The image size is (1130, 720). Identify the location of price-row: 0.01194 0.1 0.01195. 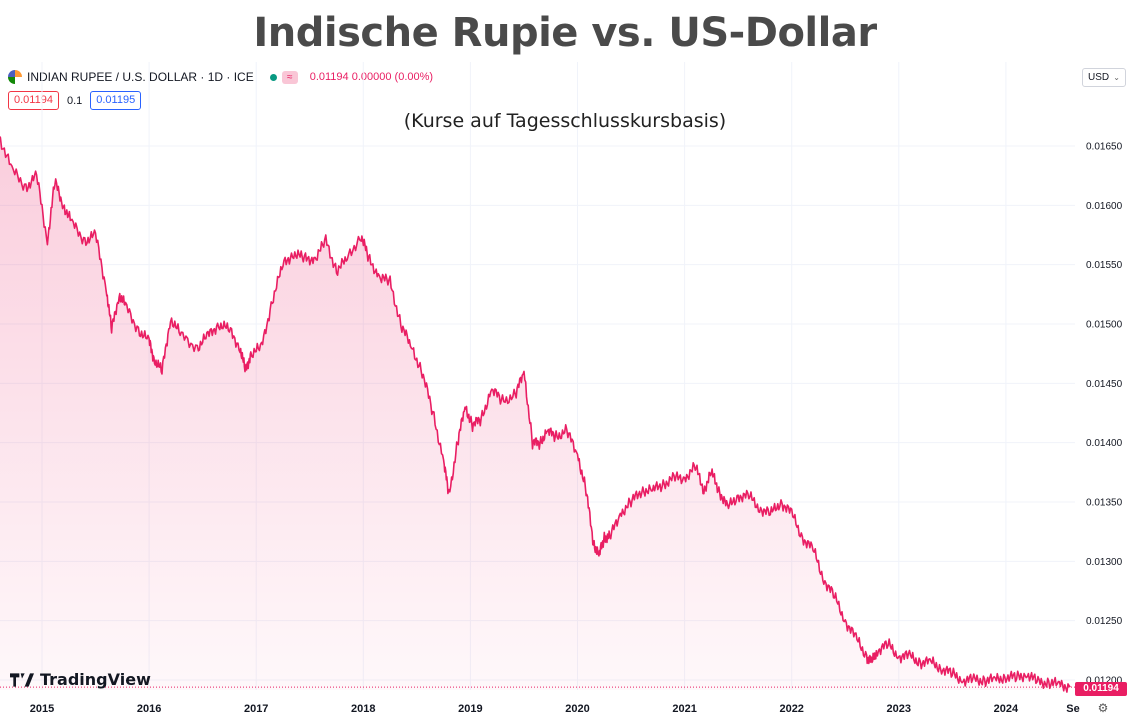
(75, 100).